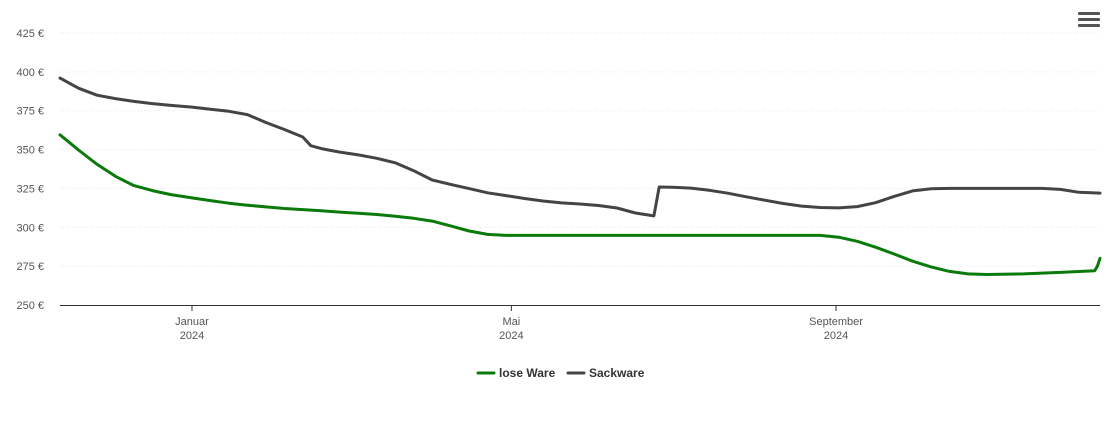  Describe the element at coordinates (30, 73) in the screenshot. I see `y-tick-label: 400 €` at that location.